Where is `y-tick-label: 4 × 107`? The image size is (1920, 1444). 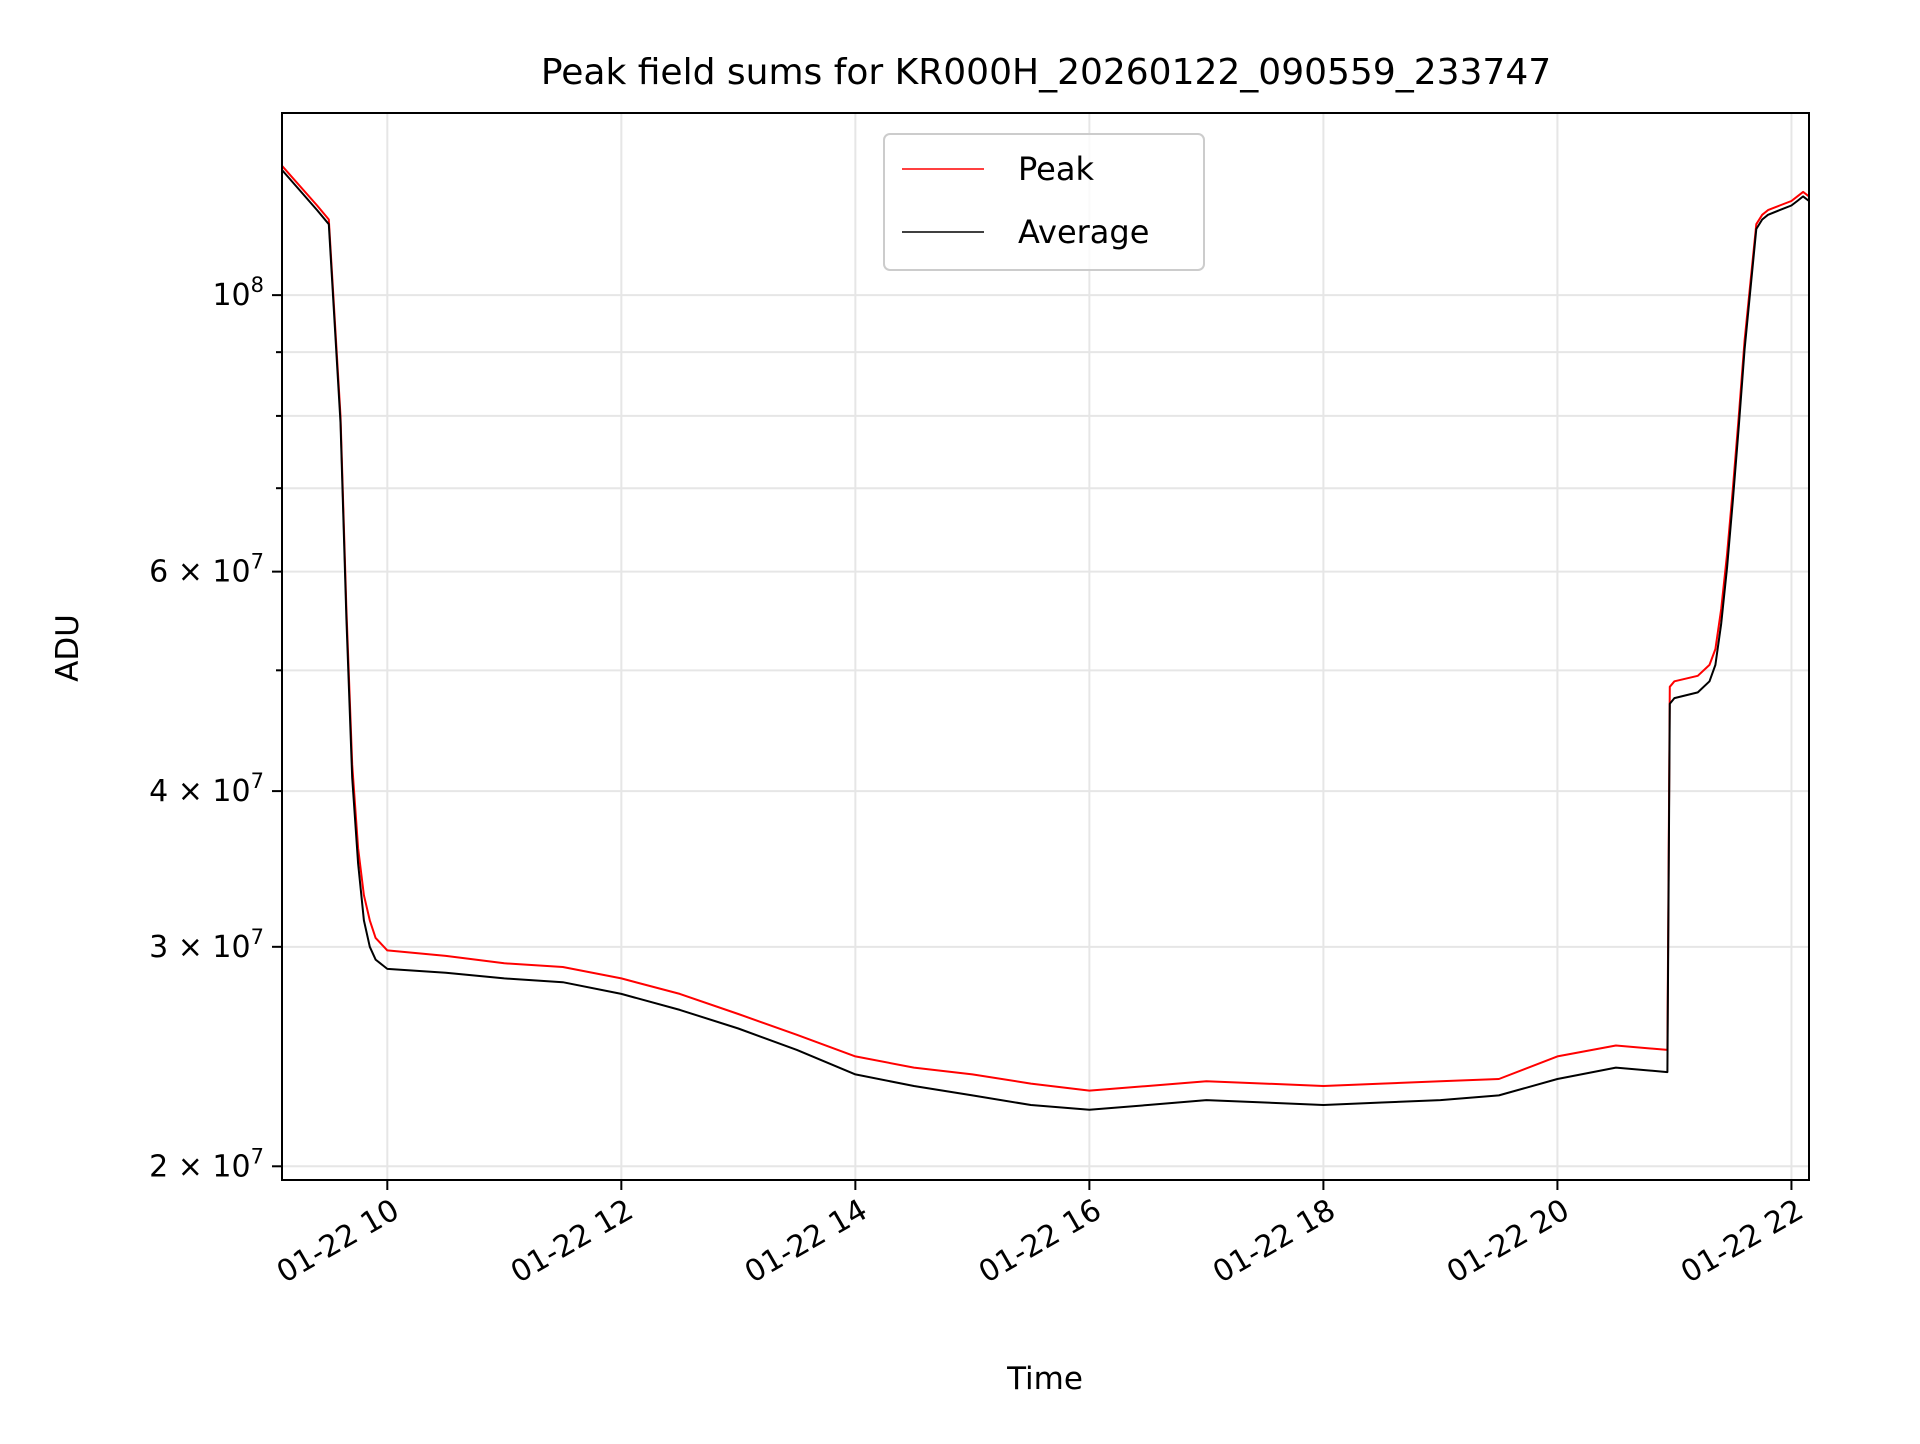
y-tick-label: 4 × 107 is located at coordinates (206, 789).